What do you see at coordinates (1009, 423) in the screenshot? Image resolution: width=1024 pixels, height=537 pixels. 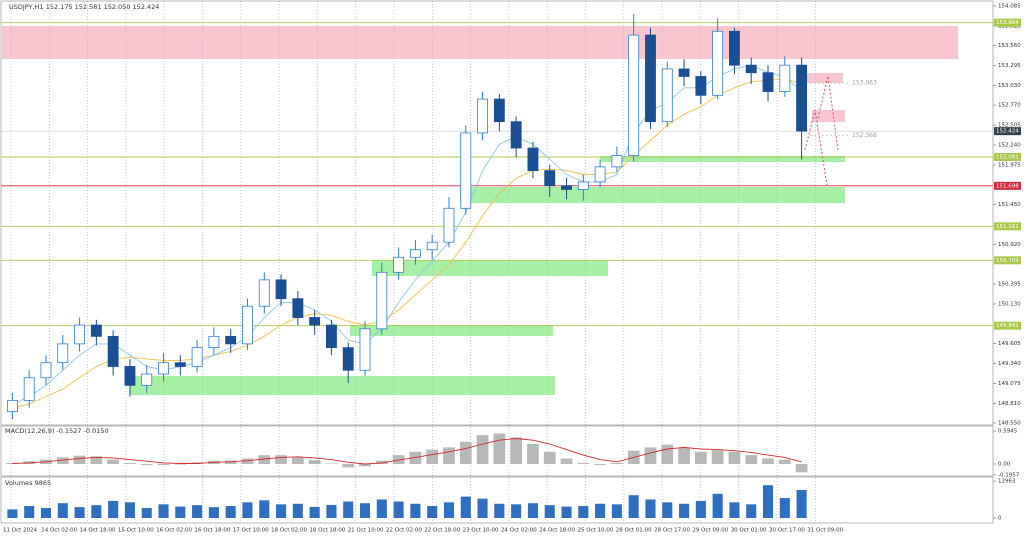 I see `y-tick-label: 148.550` at bounding box center [1009, 423].